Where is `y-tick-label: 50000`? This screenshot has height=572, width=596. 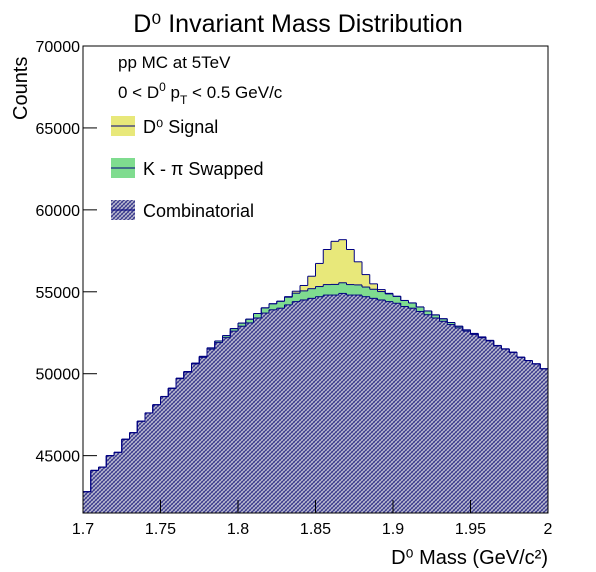
y-tick-label: 50000 is located at coordinates (58, 375).